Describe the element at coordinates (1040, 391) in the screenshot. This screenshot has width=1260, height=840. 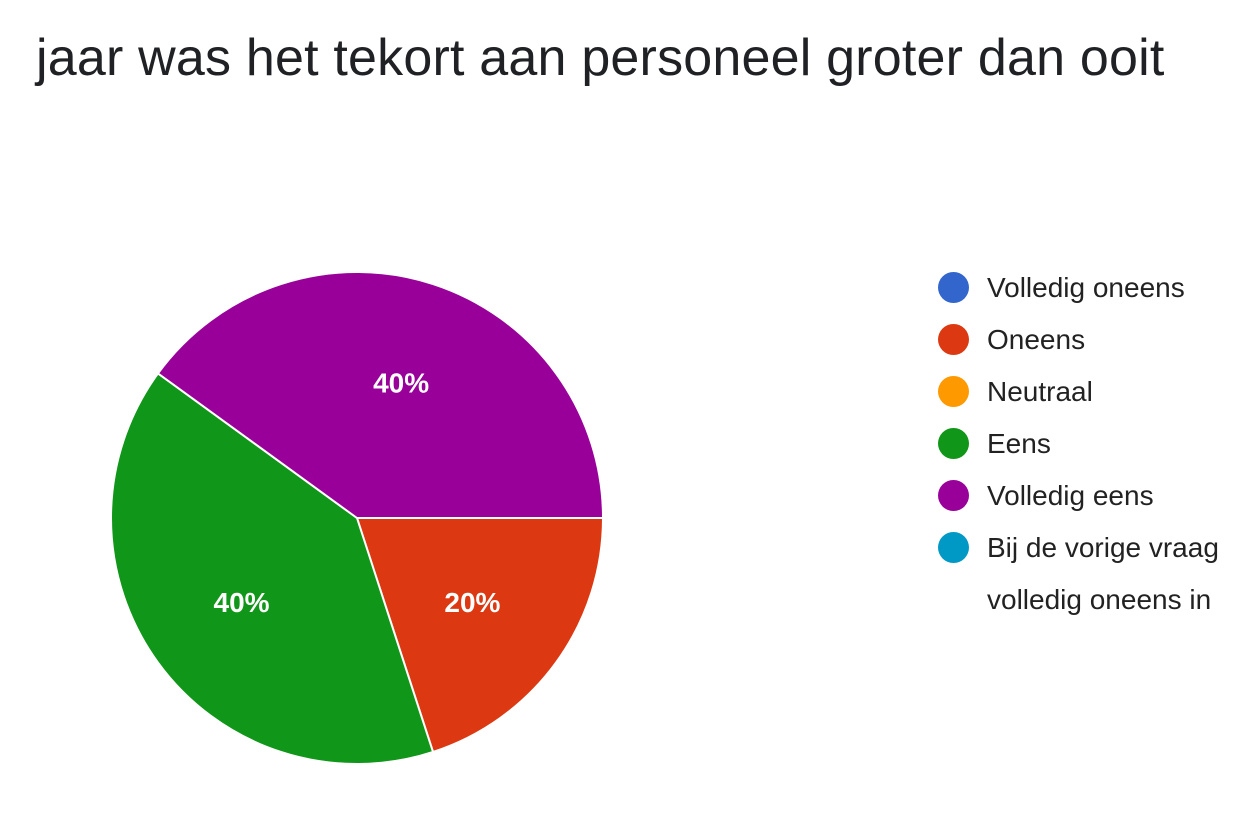
I see `legend-label: Neutraal` at that location.